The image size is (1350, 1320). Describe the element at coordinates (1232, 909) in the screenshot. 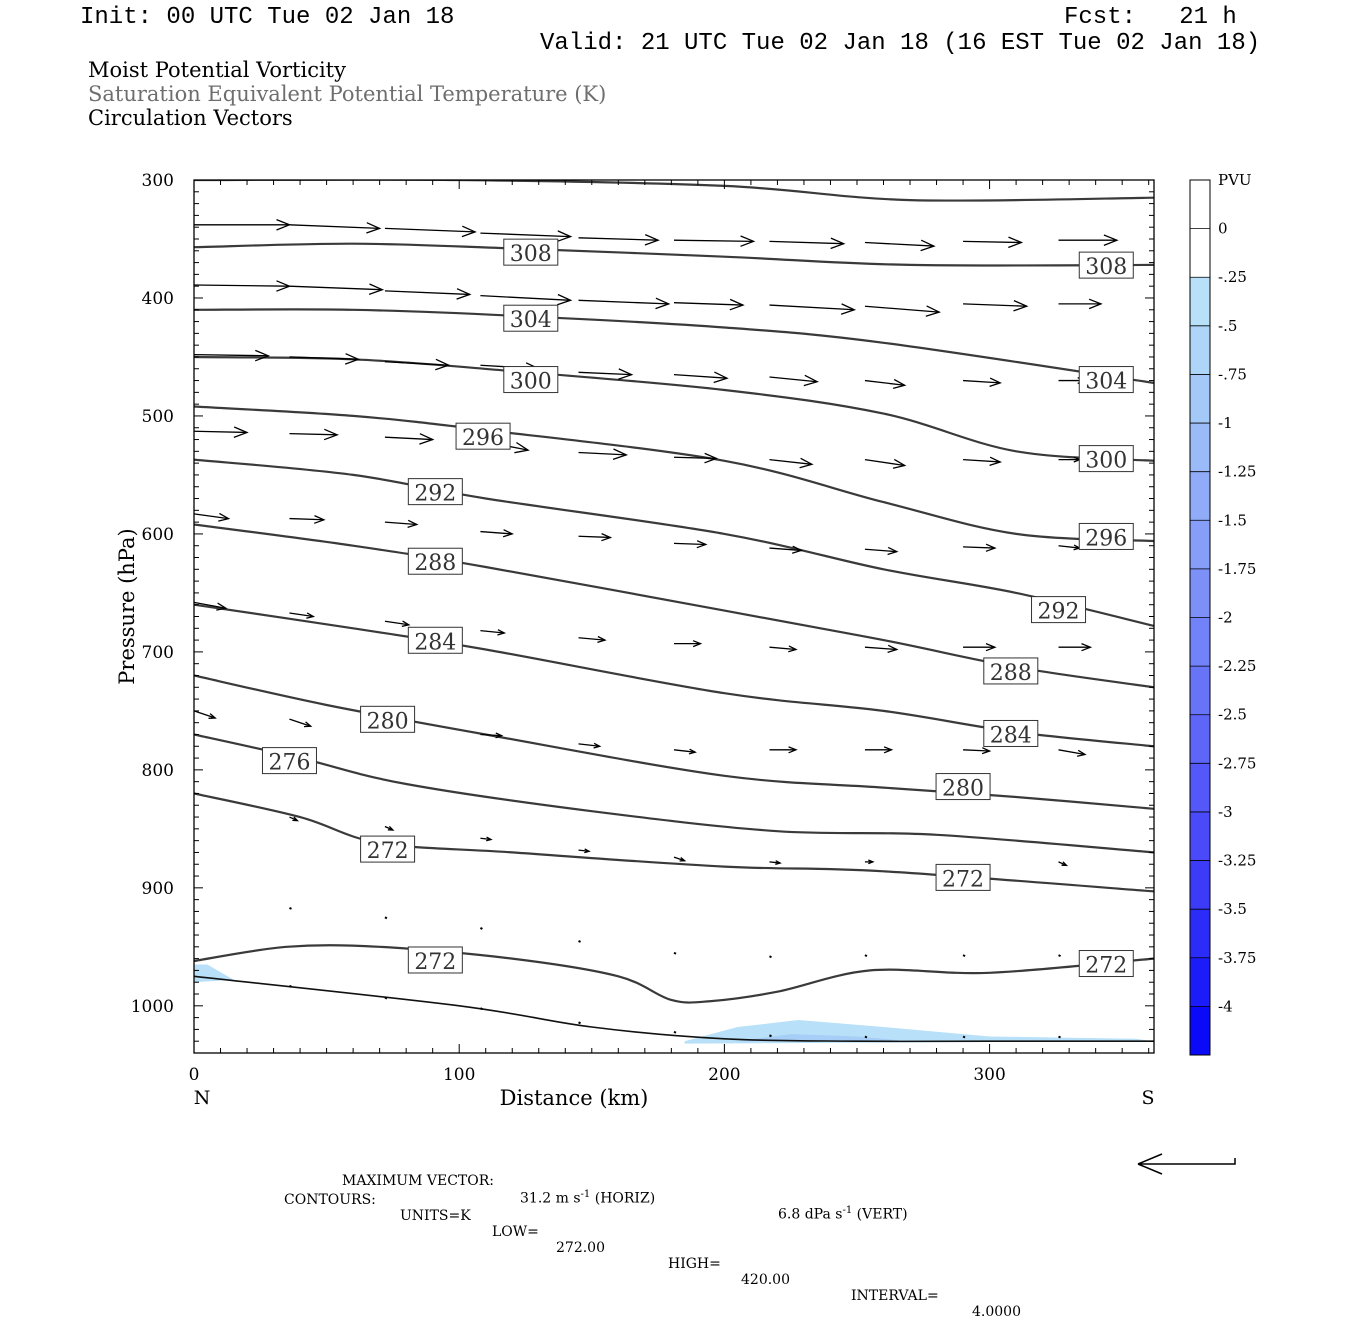

I see `colorbar-label-14: -3.5` at that location.